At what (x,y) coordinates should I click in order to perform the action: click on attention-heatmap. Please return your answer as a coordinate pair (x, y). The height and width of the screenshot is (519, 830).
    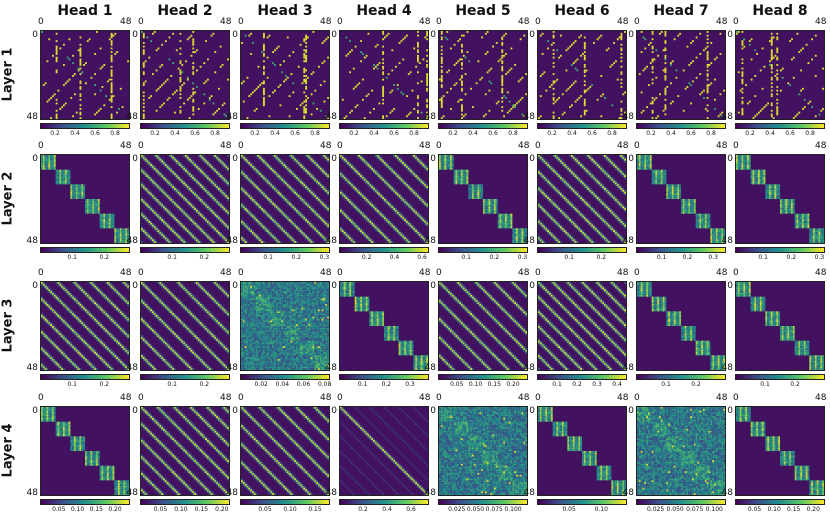
    Looking at the image, I should click on (185, 75).